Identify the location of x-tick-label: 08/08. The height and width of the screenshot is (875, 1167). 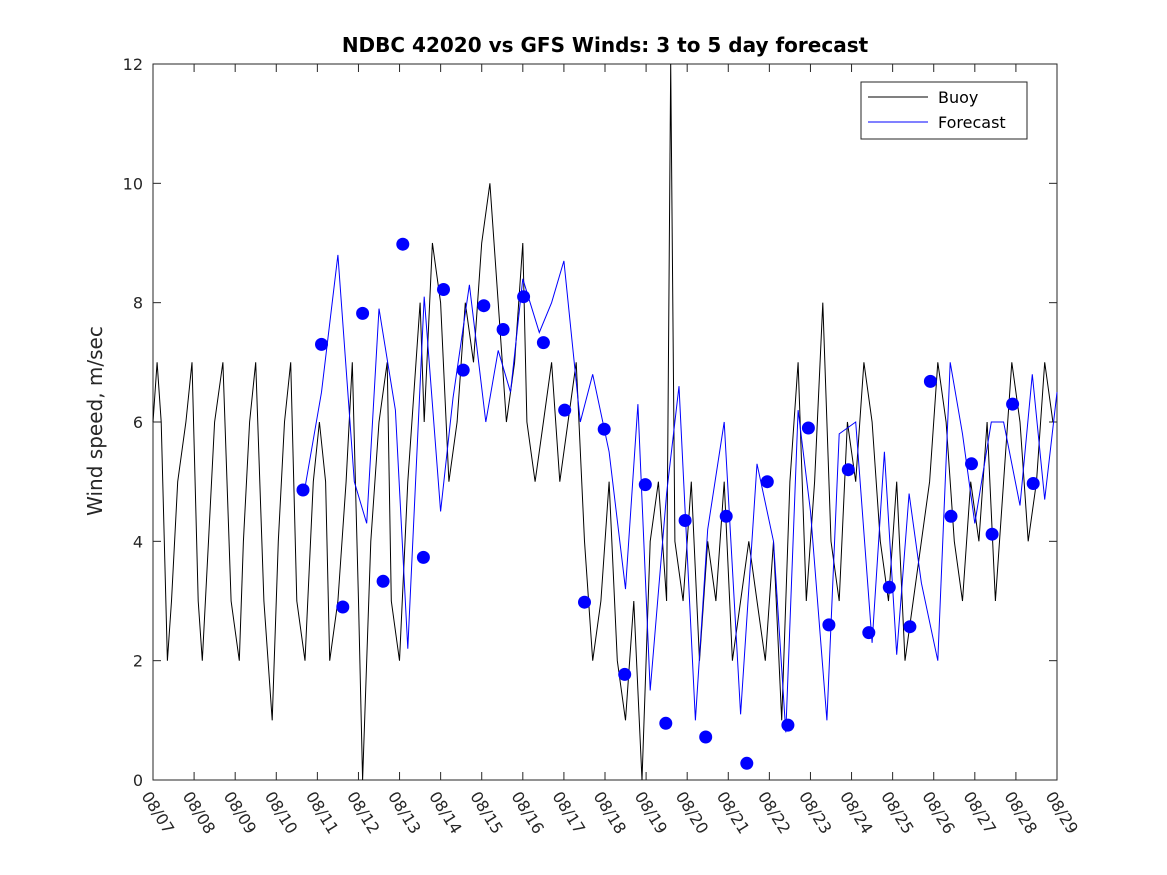
(199, 812).